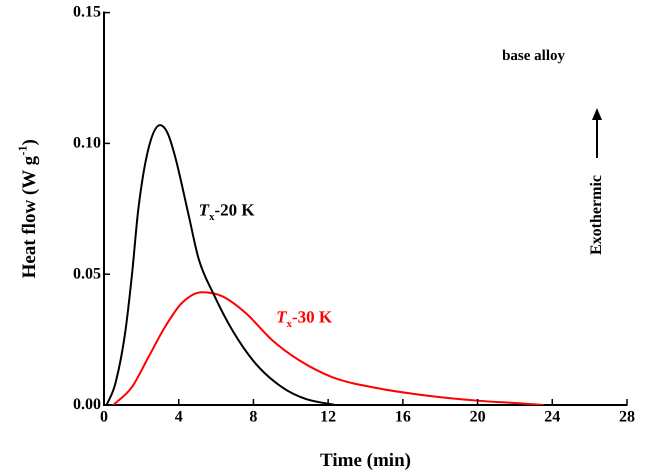 The width and height of the screenshot is (648, 473). What do you see at coordinates (552, 417) in the screenshot?
I see `x-tick-label: 24` at bounding box center [552, 417].